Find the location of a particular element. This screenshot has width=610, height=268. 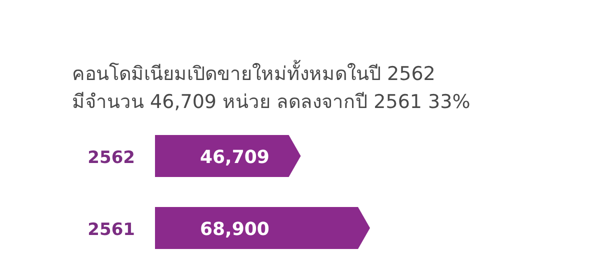

data-label: 68,900 is located at coordinates (235, 229).